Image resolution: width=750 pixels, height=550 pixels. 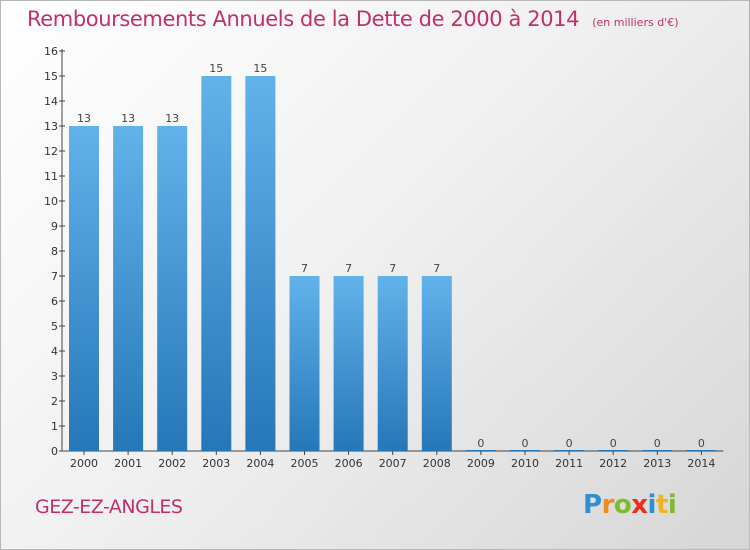 What do you see at coordinates (51, 101) in the screenshot?
I see `y-tick-label: 14` at bounding box center [51, 101].